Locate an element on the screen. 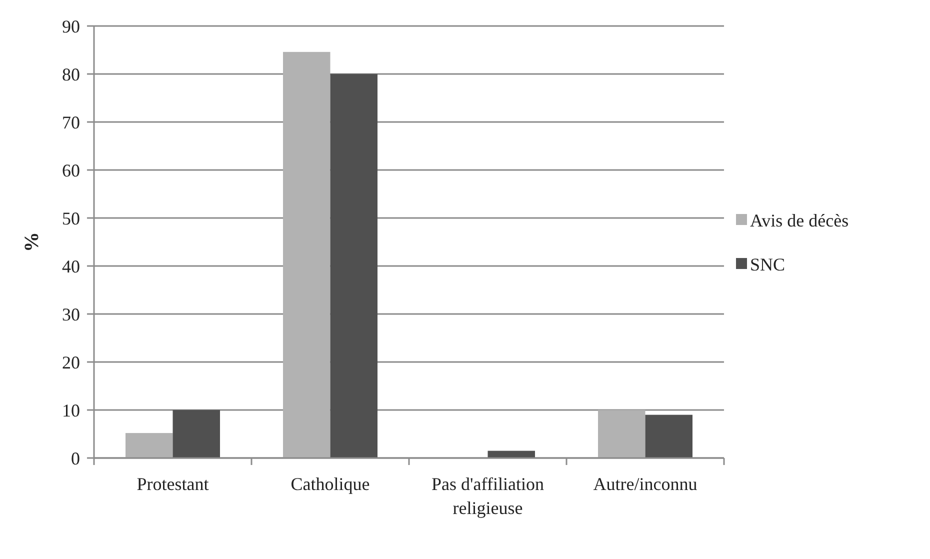 This screenshot has height=559, width=930. x-tick-label: Catholique is located at coordinates (330, 484).